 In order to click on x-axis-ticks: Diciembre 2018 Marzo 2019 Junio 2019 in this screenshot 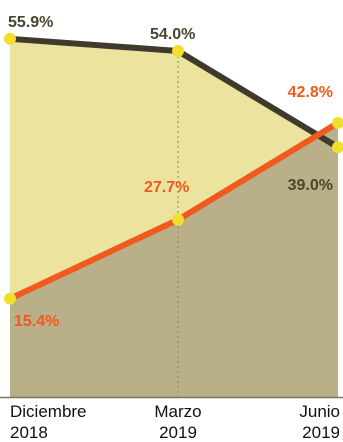, I will do `click(175, 422)`.